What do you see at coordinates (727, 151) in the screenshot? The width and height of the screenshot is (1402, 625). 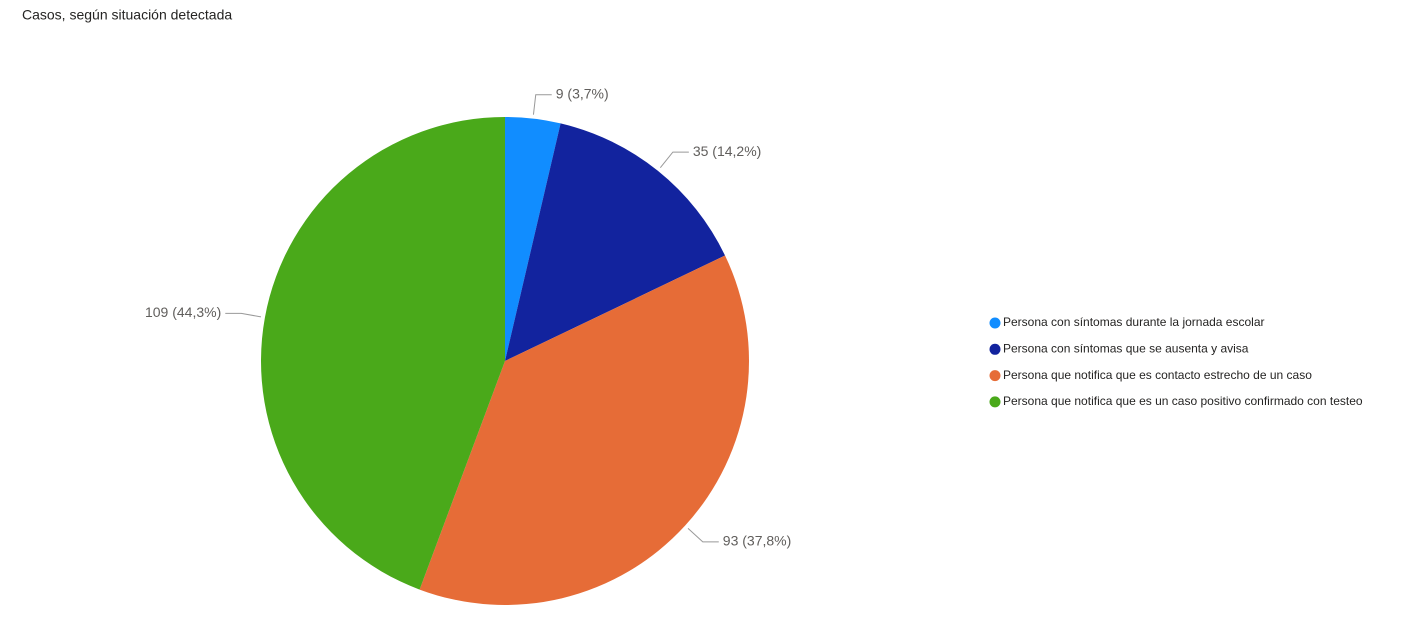 I see `data-label: 35 (14,2%)` at bounding box center [727, 151].